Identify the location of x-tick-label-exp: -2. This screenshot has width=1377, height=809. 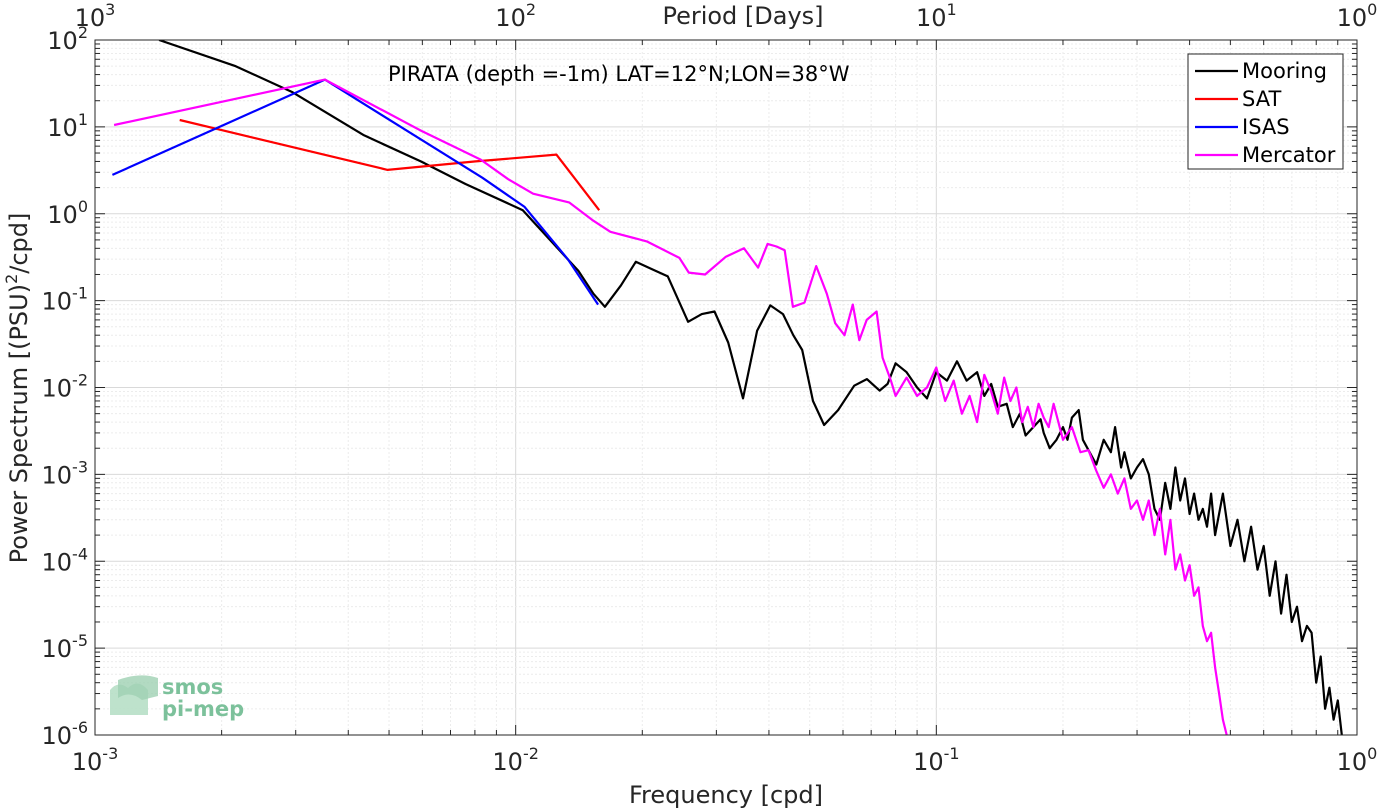
(531, 753).